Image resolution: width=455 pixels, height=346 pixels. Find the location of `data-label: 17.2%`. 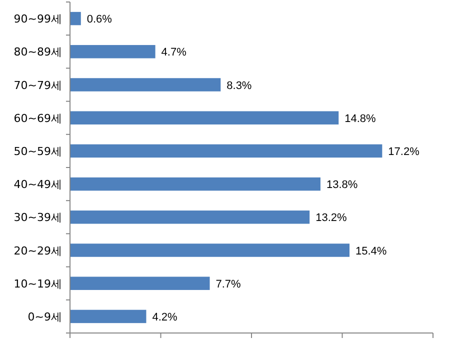

data-label: 17.2% is located at coordinates (404, 152).